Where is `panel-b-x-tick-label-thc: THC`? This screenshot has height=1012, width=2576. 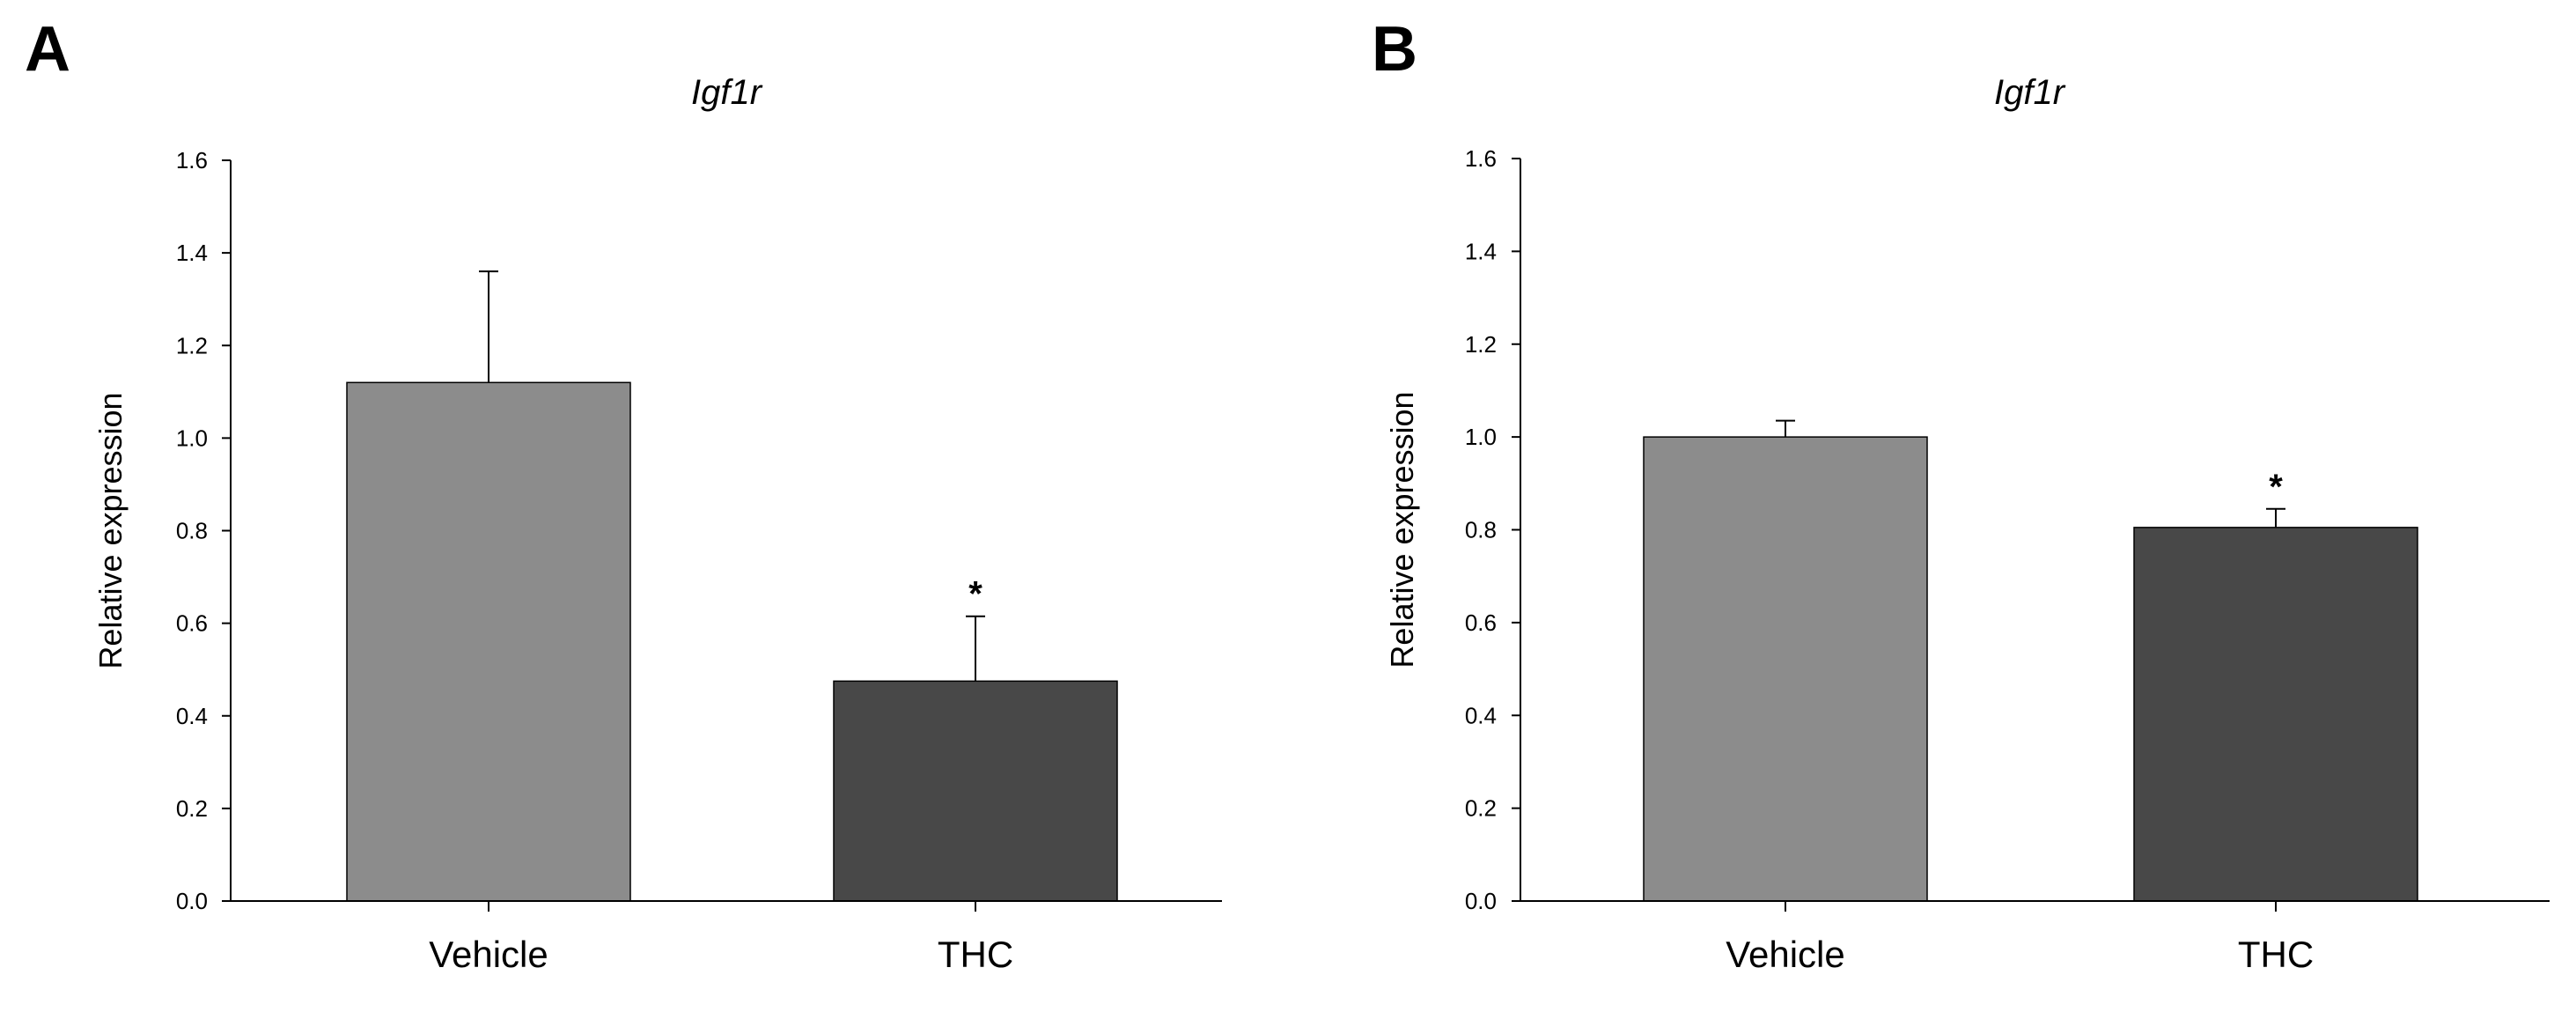
panel-b-x-tick-label-thc: THC is located at coordinates (2276, 954).